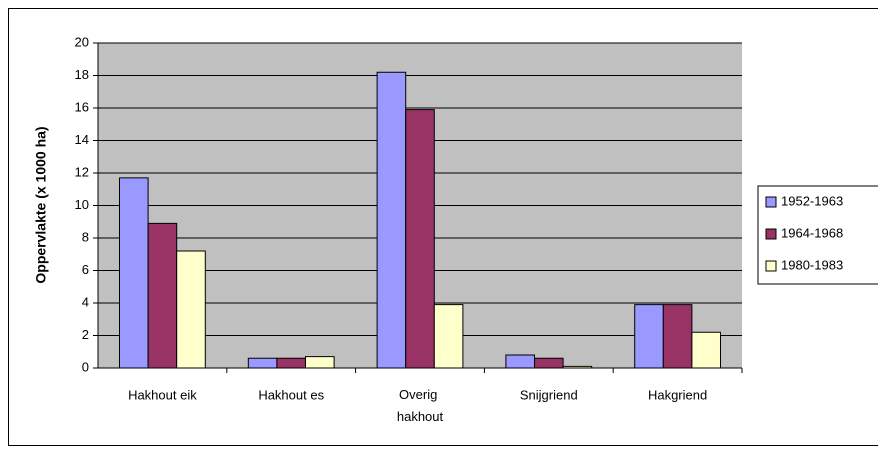 This screenshot has width=878, height=454. What do you see at coordinates (85, 269) in the screenshot?
I see `y-tick-label: 6` at bounding box center [85, 269].